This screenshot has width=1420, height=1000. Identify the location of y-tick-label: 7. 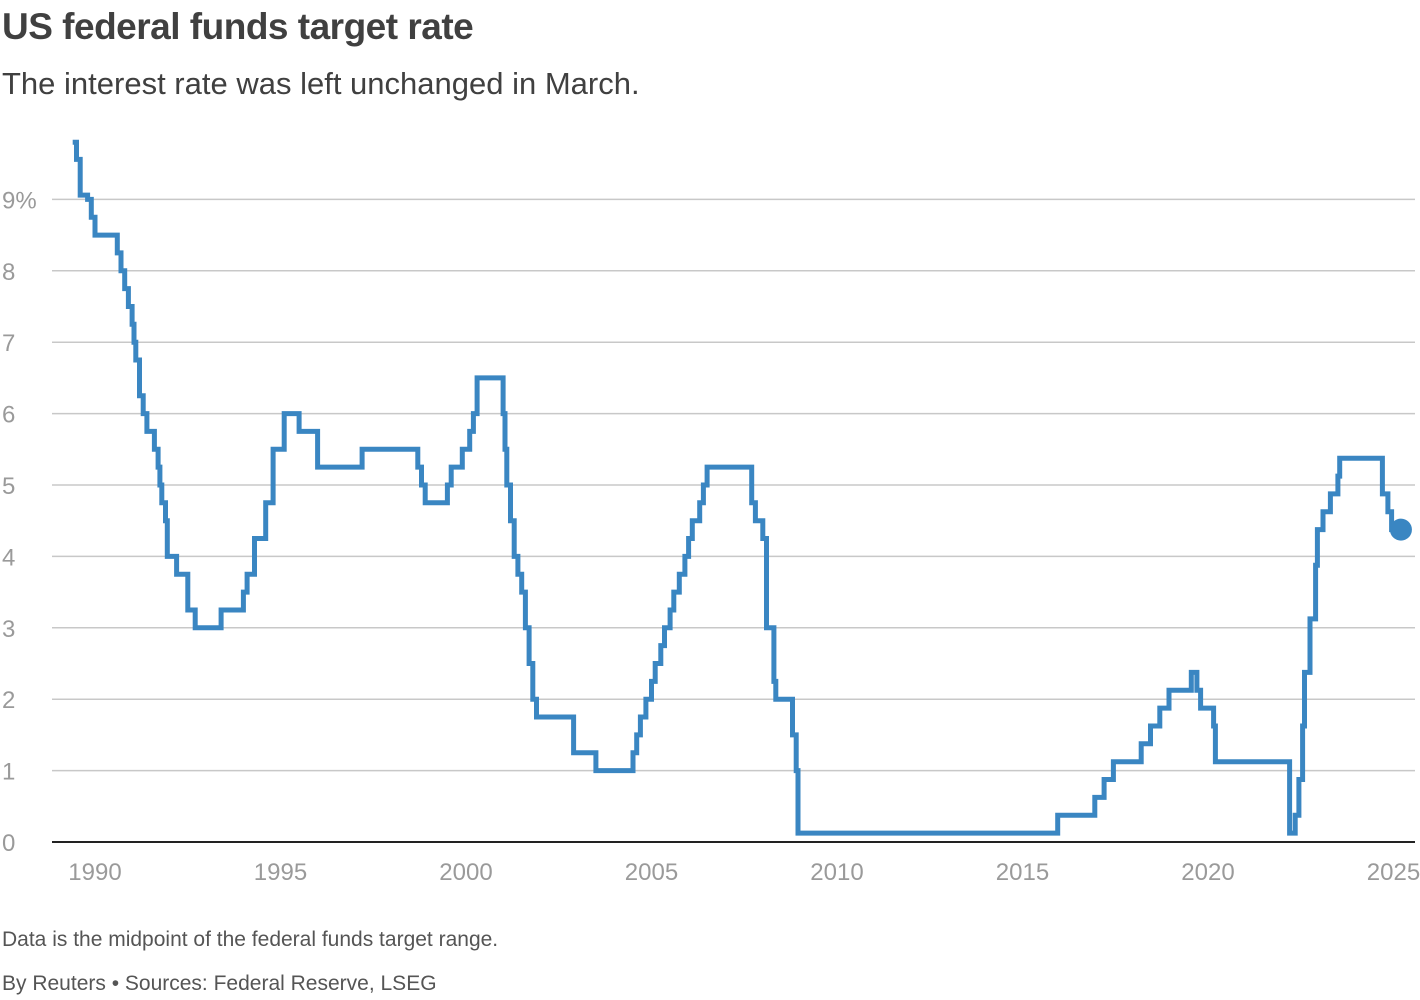
(8, 343).